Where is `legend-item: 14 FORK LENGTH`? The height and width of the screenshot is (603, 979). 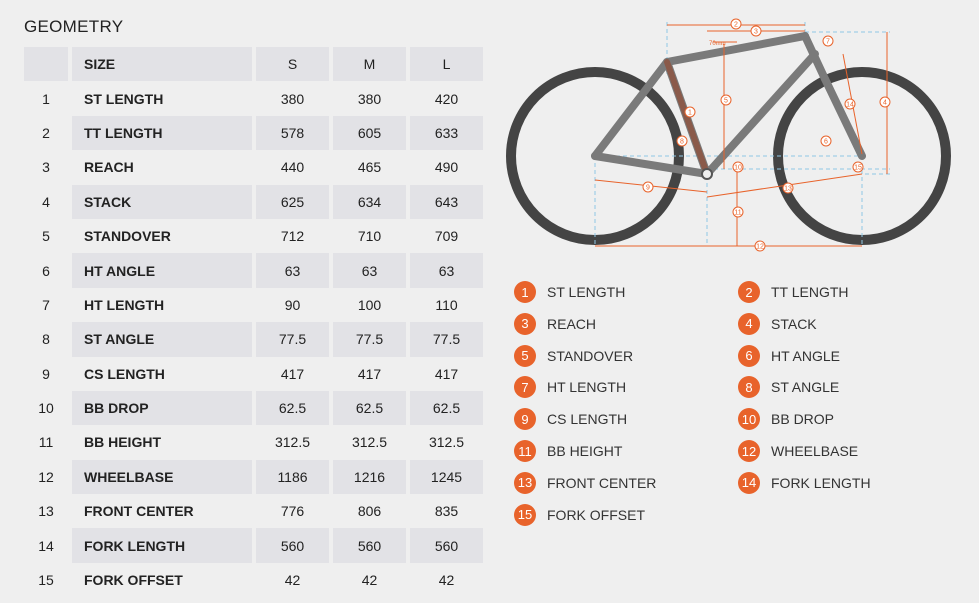 legend-item: 14 FORK LENGTH is located at coordinates (804, 482).